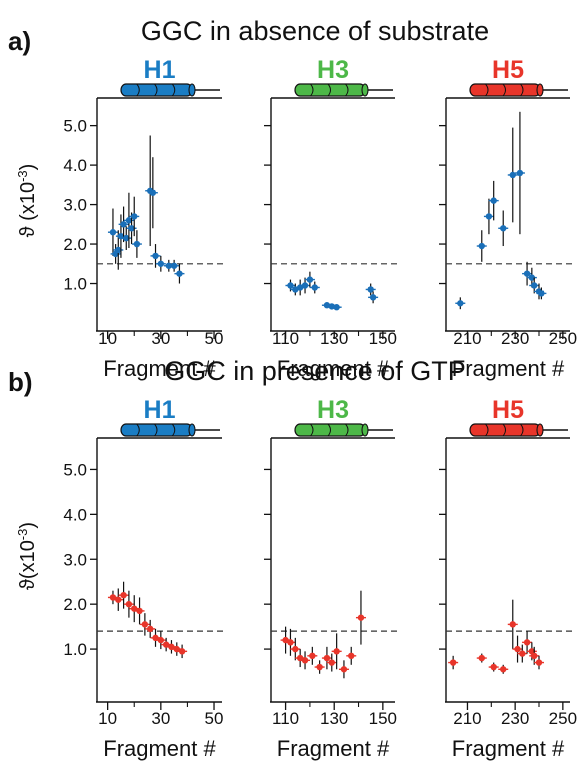 The image size is (586, 764). Describe the element at coordinates (75, 469) in the screenshot. I see `y-tick-label: 5.0` at that location.